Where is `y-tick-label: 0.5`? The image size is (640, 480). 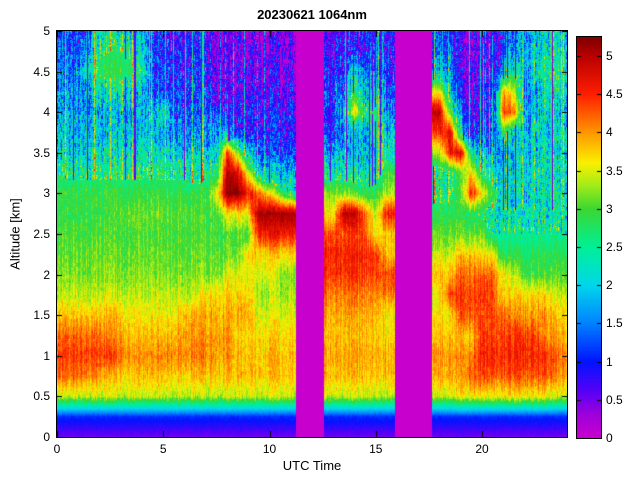
y-tick-label: 0.5 is located at coordinates (41, 396).